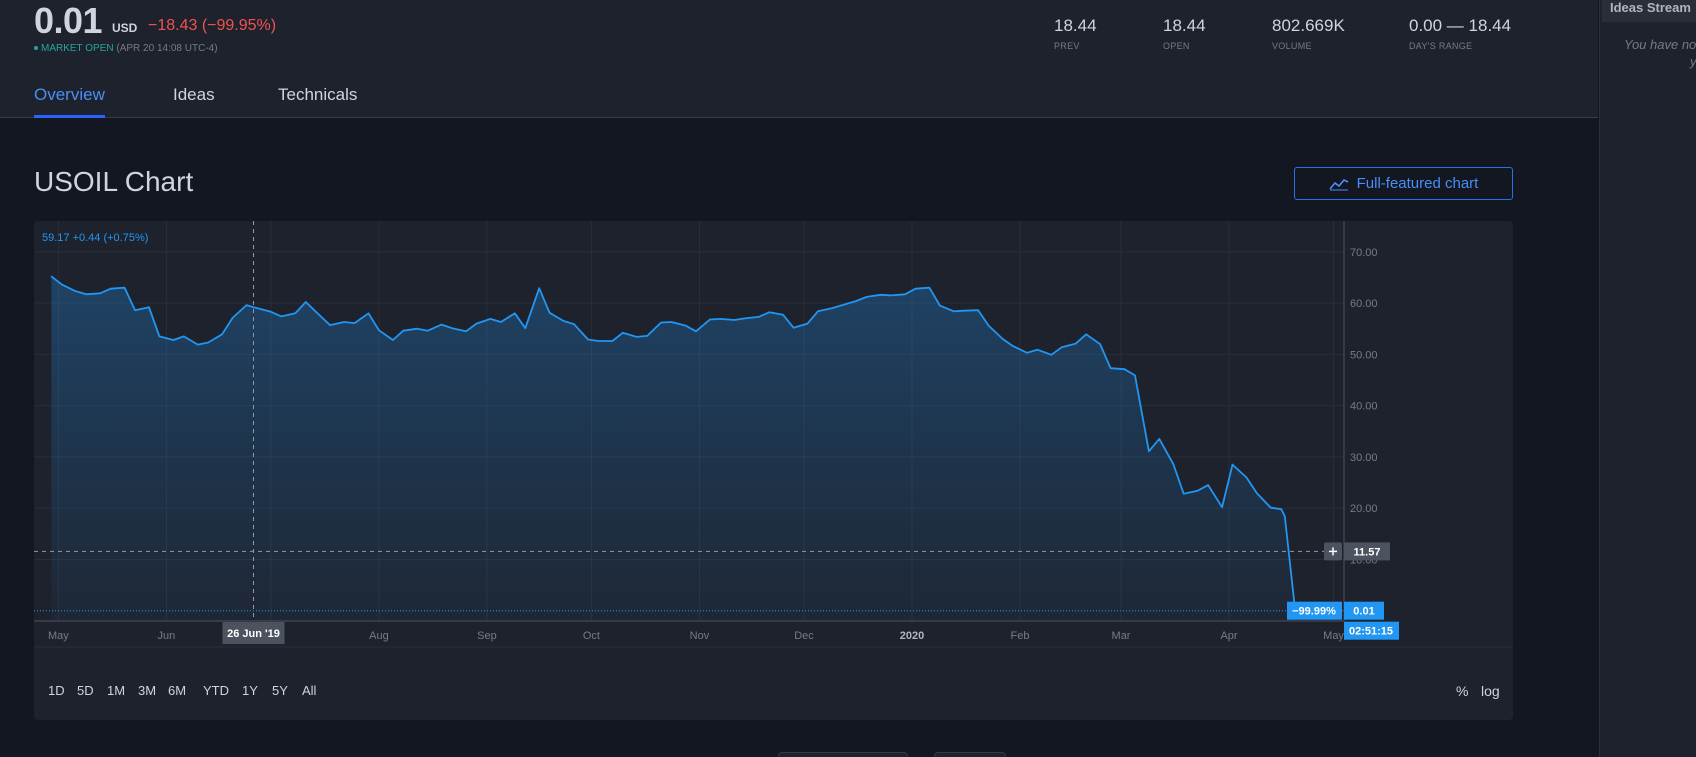  I want to click on tab-technicals: Technicals, so click(318, 94).